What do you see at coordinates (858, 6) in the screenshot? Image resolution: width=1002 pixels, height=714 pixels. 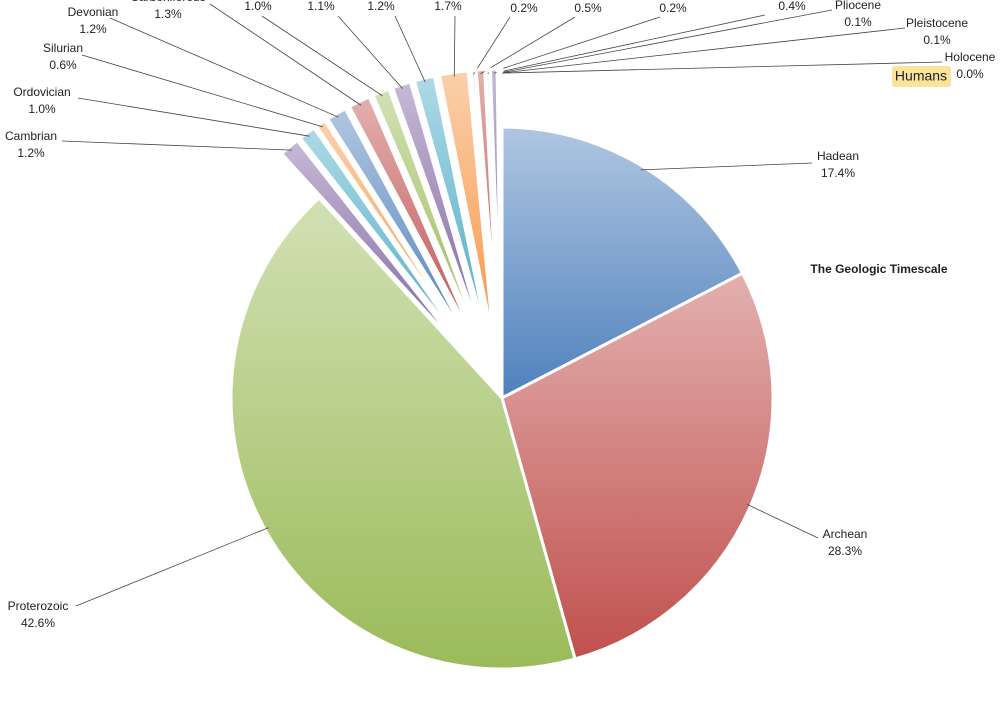 I see `slice-label: Pliocene` at bounding box center [858, 6].